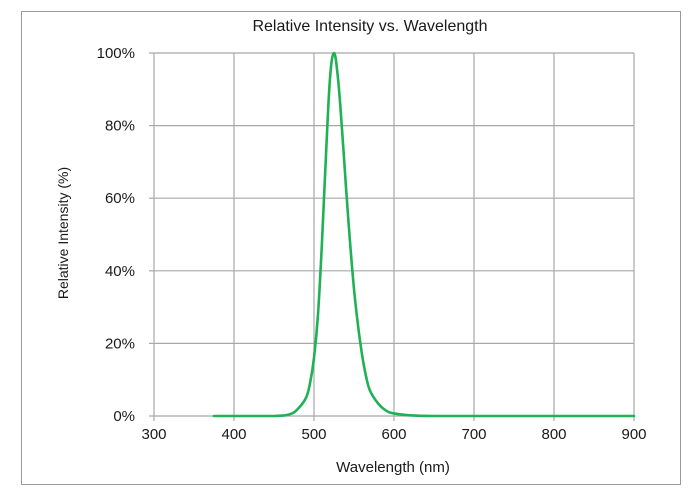 This screenshot has height=490, width=694. Describe the element at coordinates (233, 434) in the screenshot. I see `x-tick-label: 400` at that location.